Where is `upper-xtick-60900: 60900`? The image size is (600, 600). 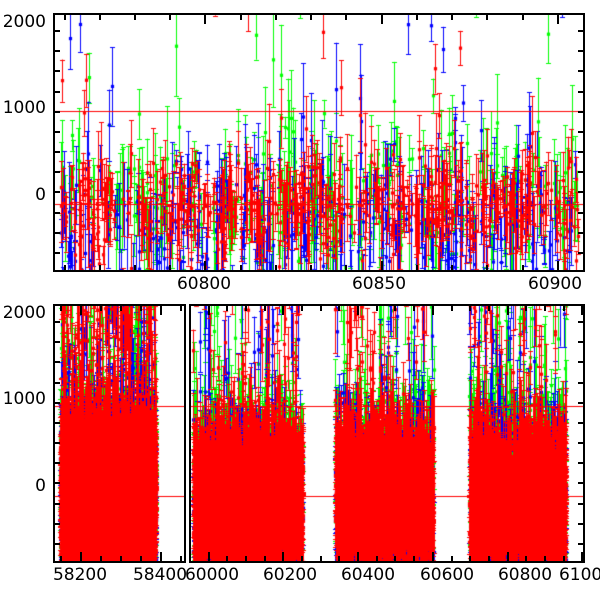 upper-xtick-60900: 60900 is located at coordinates (555, 284).